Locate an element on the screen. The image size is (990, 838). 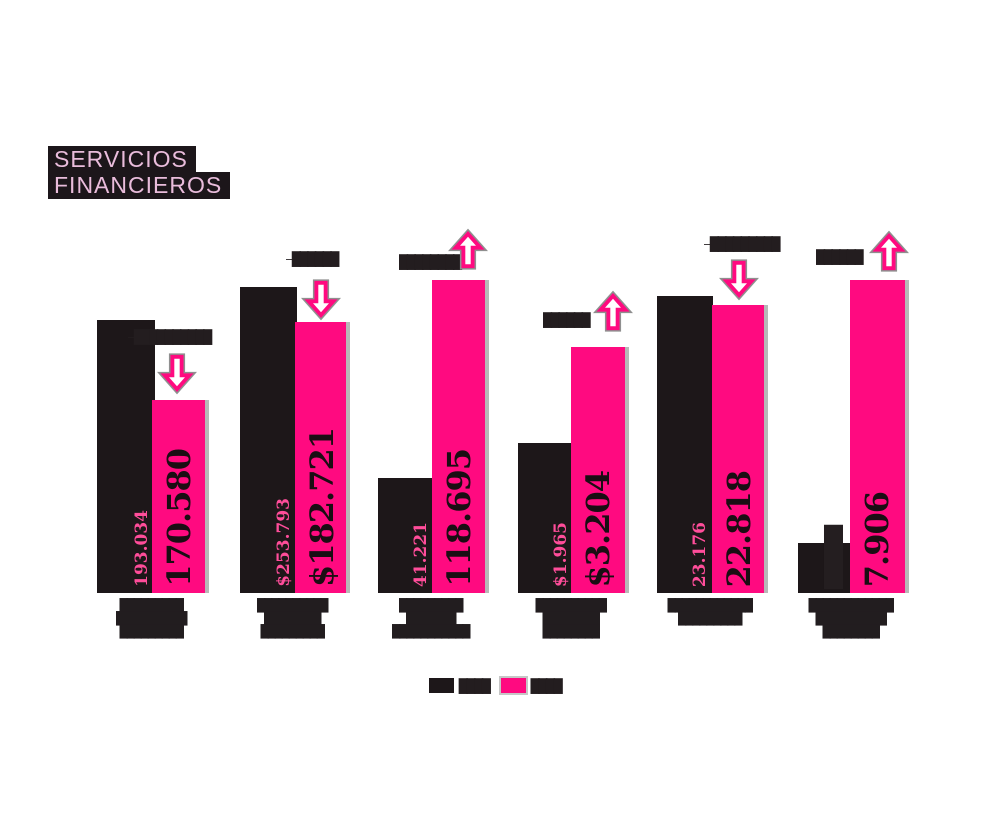
bar-group2-pink: $182.721 is located at coordinates (320, 457).